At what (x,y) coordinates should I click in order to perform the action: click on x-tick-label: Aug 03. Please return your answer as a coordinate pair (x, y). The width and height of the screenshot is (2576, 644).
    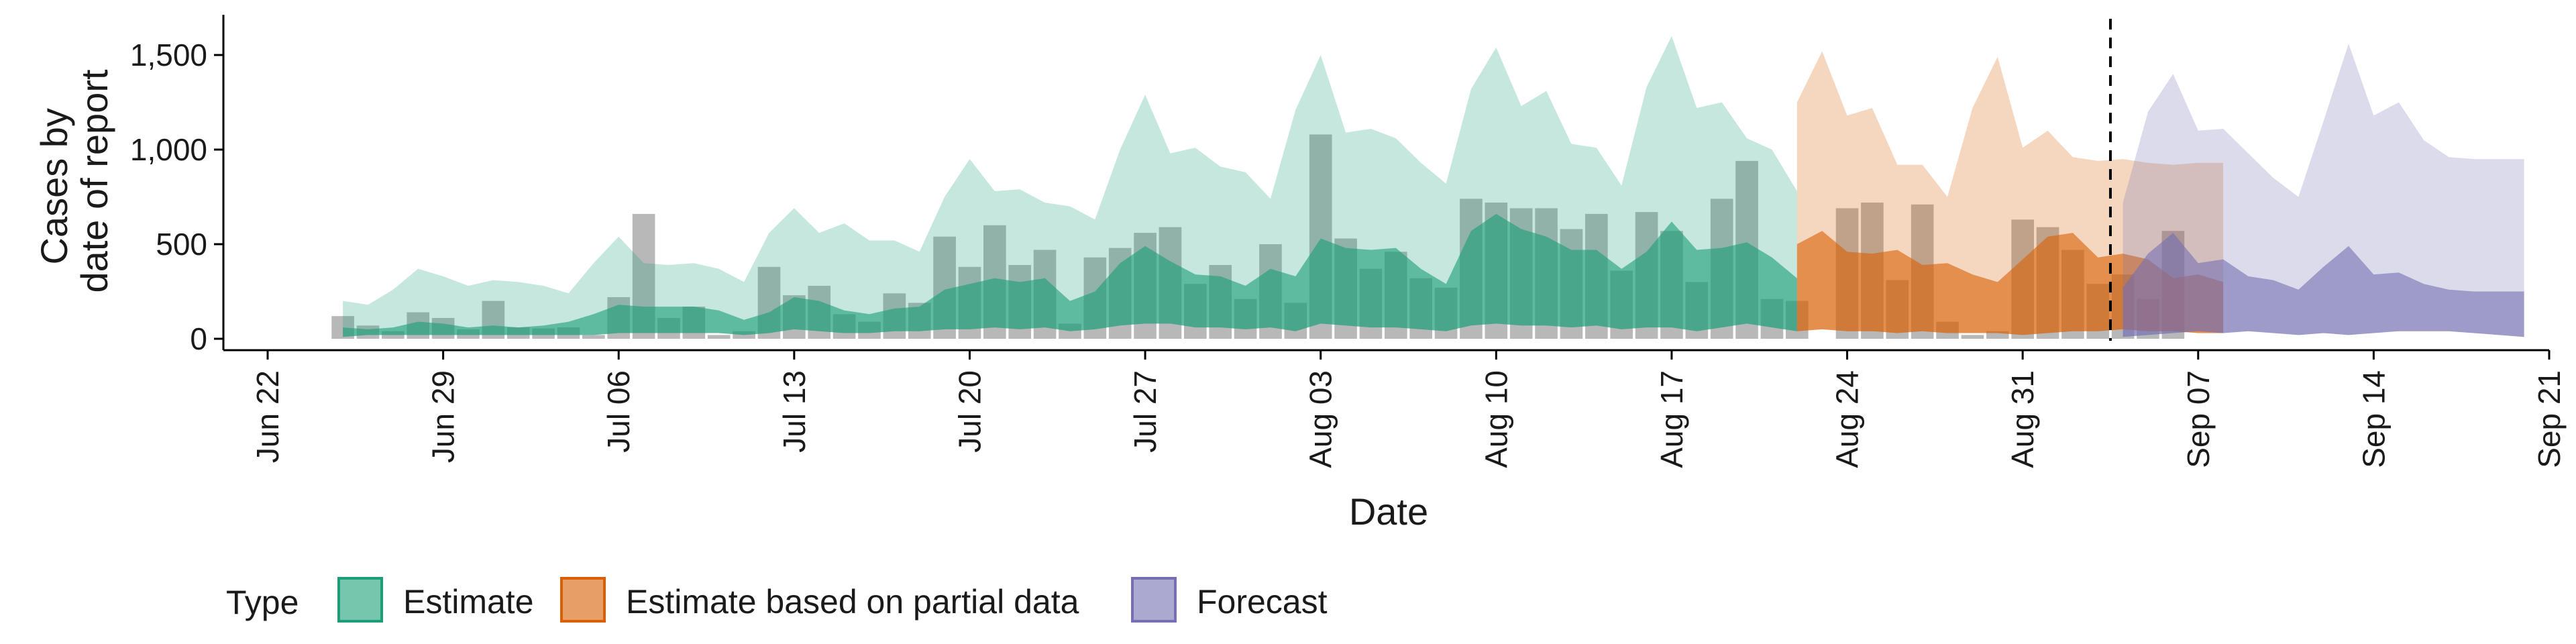
    Looking at the image, I should click on (1320, 419).